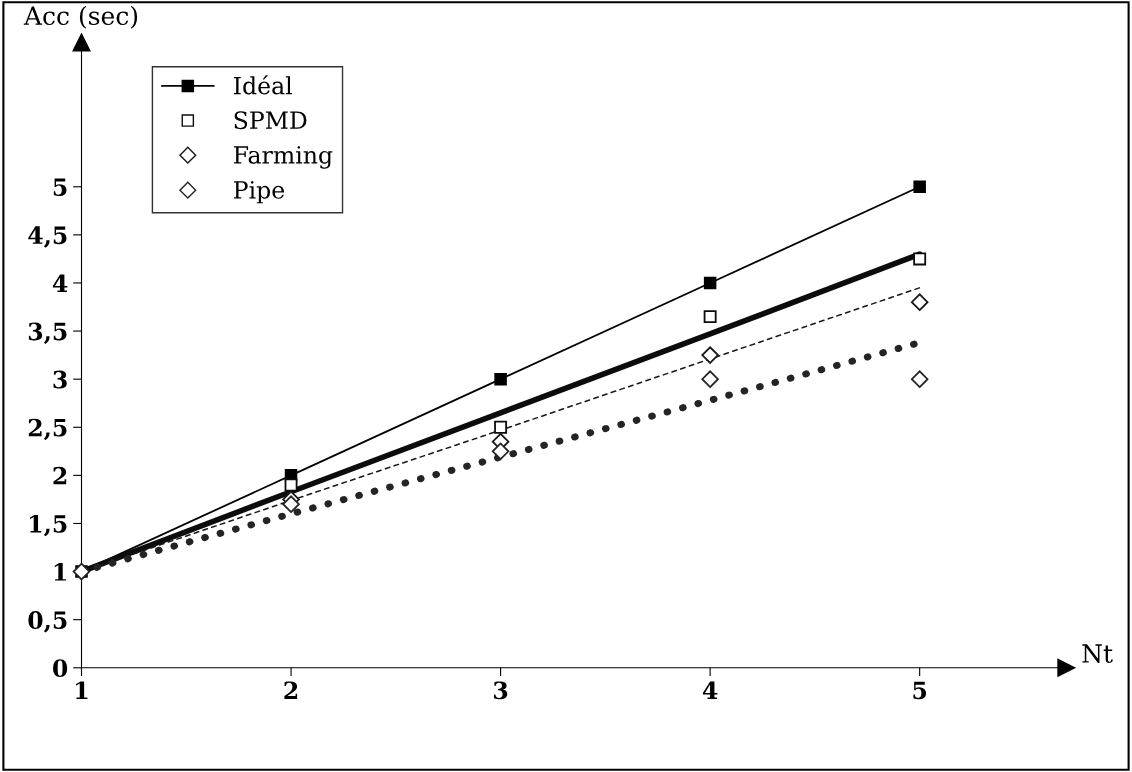  Describe the element at coordinates (60, 668) in the screenshot. I see `y-tick-label: 0` at that location.